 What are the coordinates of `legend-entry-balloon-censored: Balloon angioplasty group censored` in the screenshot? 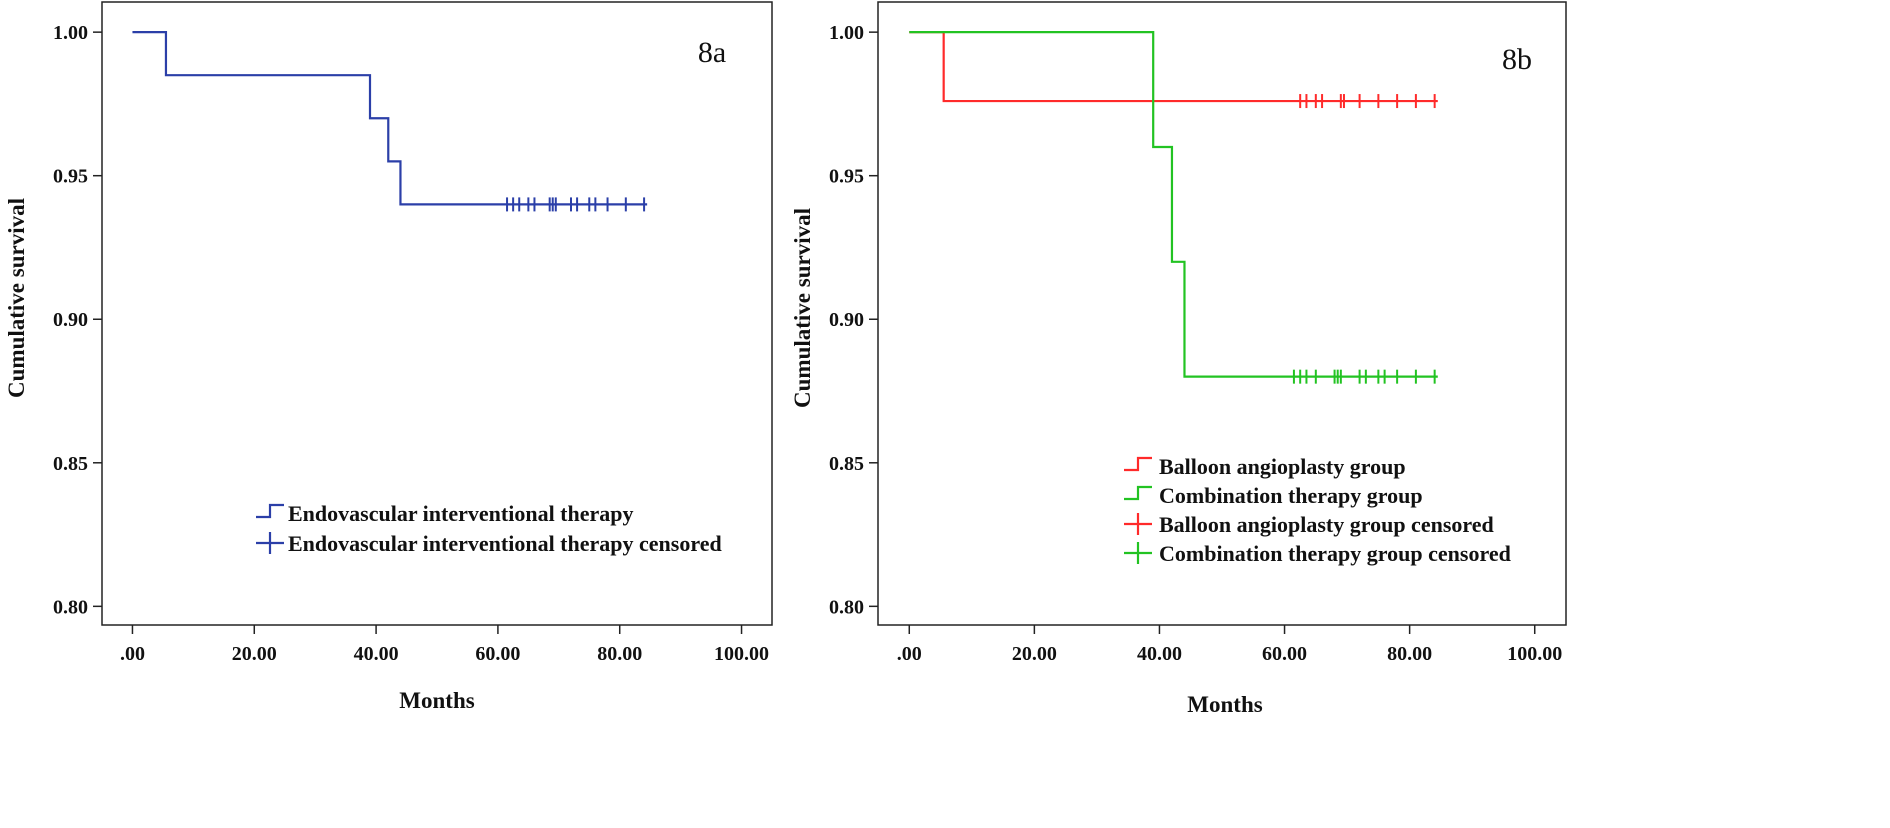 It's located at (1309, 524).